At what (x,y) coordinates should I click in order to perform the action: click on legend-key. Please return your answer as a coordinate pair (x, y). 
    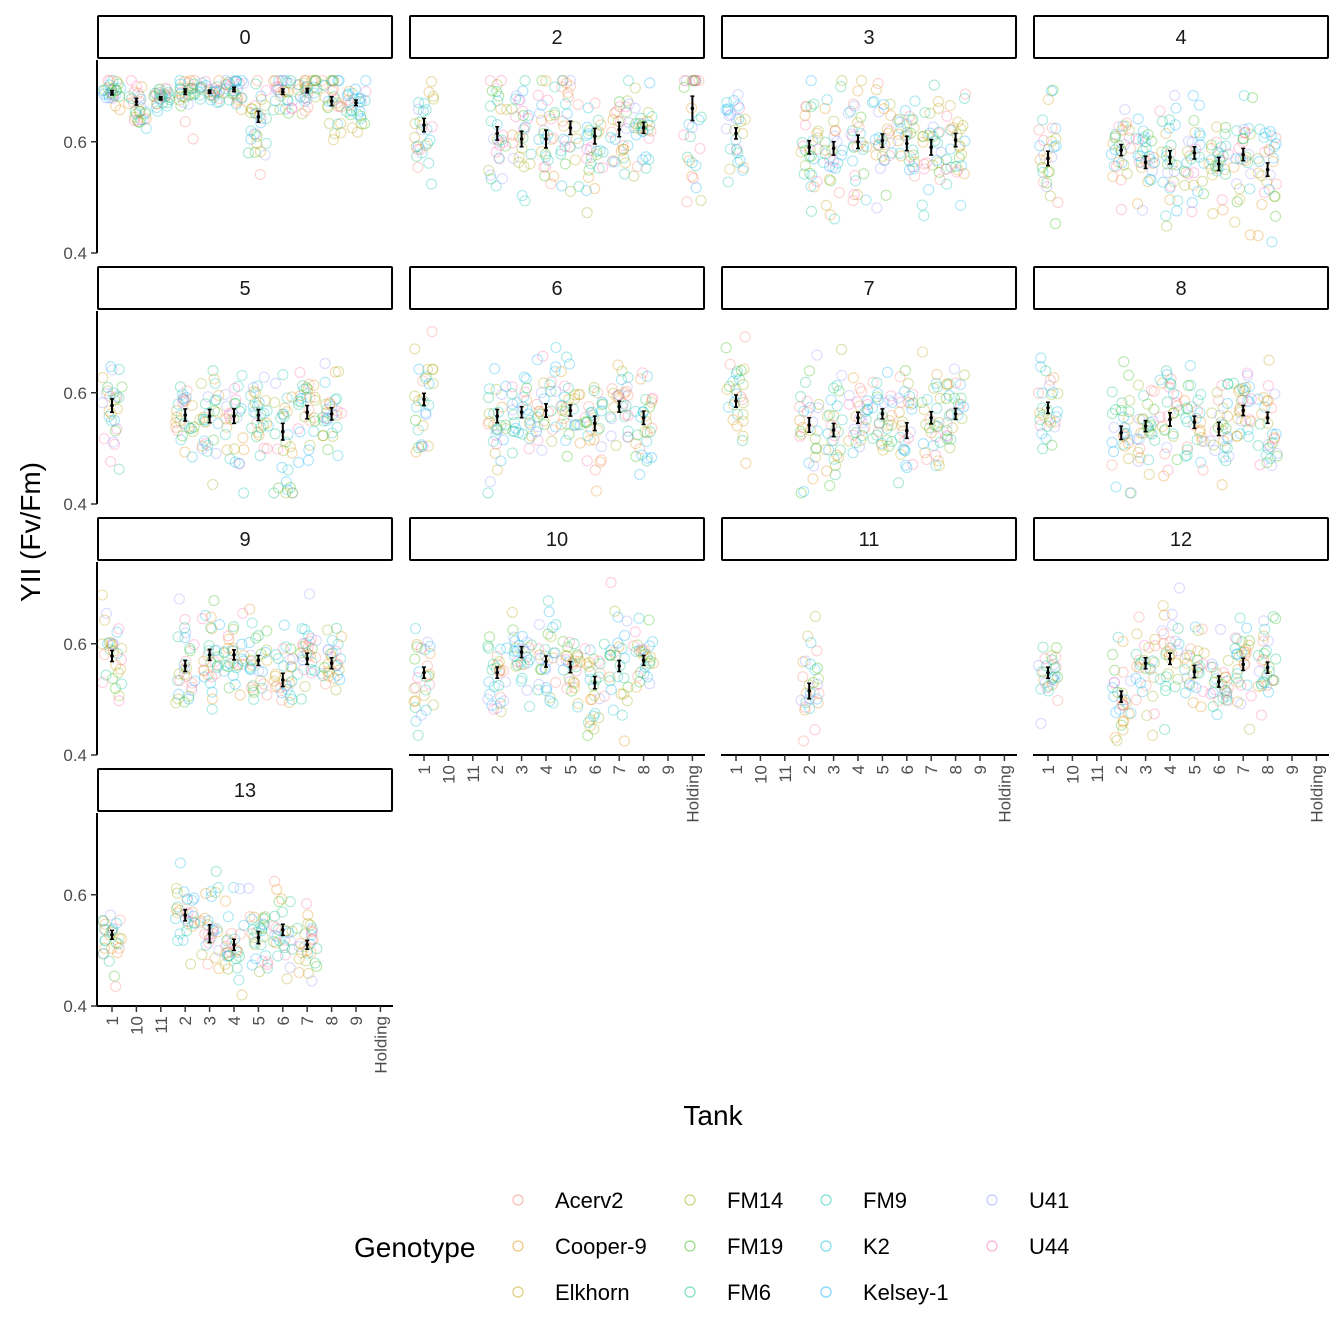
    Looking at the image, I should click on (518, 1200).